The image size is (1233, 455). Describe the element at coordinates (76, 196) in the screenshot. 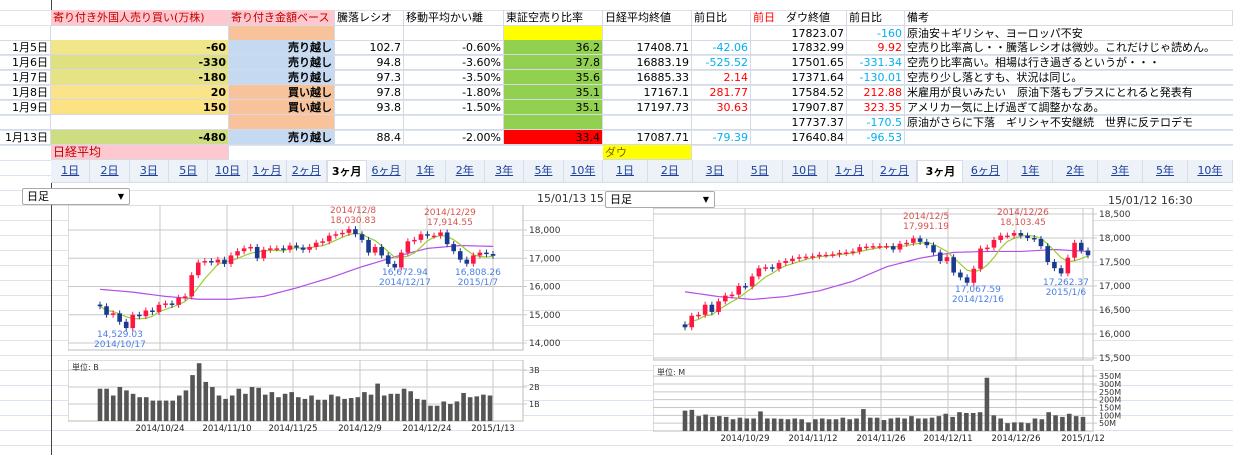

I see `interval-dropdown-nikkei: 日足 ▼` at that location.